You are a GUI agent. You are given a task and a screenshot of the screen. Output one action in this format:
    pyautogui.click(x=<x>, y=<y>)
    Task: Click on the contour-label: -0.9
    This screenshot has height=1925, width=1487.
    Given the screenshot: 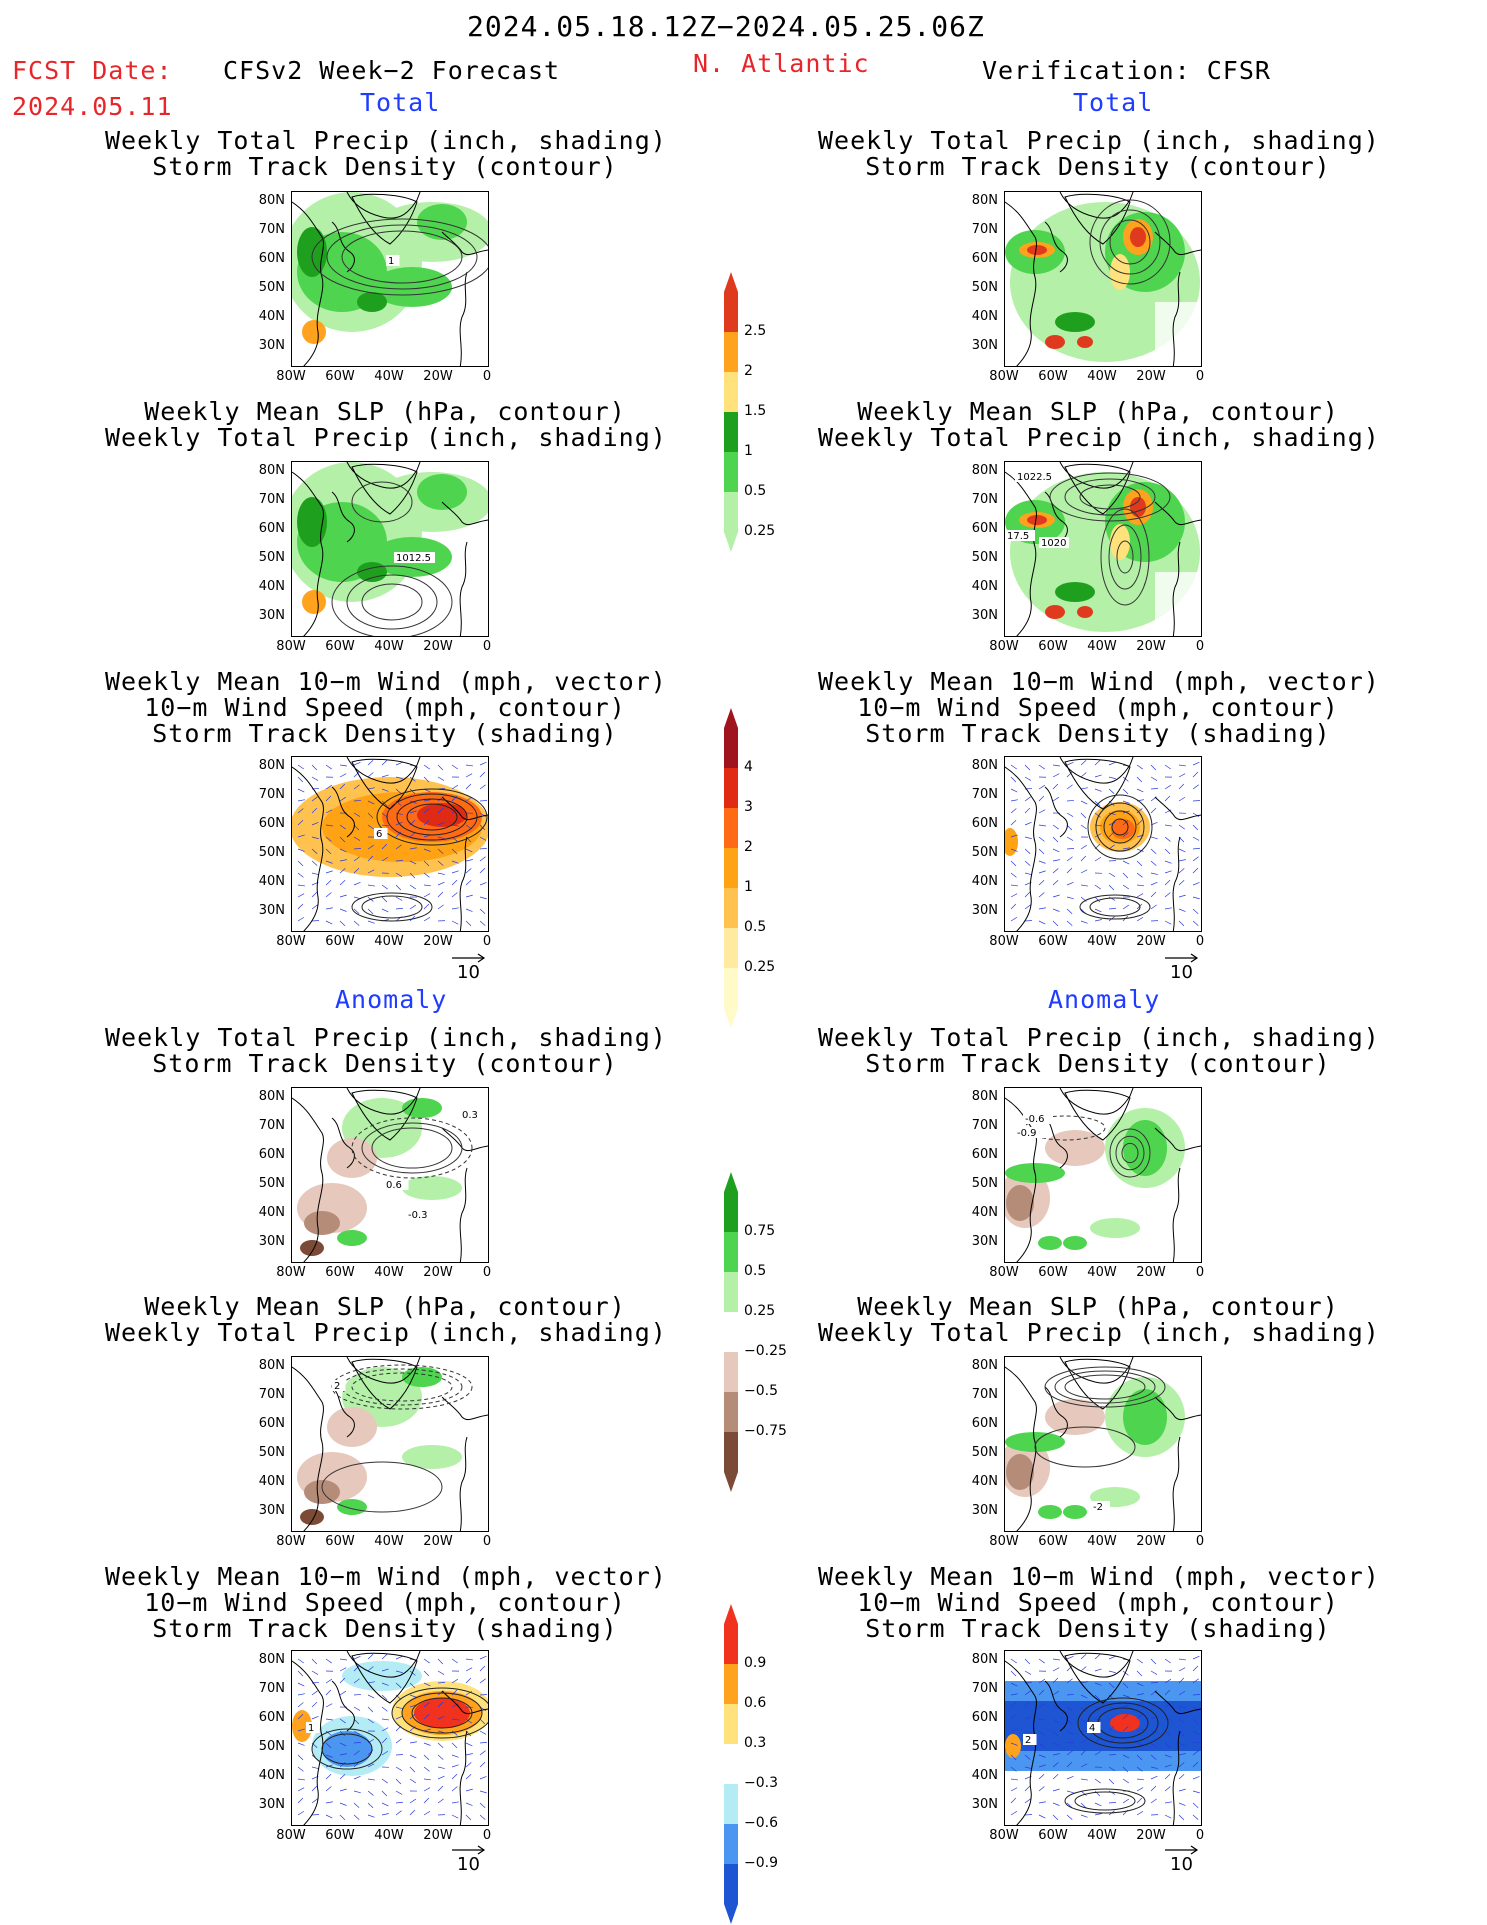 What is the action you would take?
    pyautogui.click(x=1027, y=1133)
    